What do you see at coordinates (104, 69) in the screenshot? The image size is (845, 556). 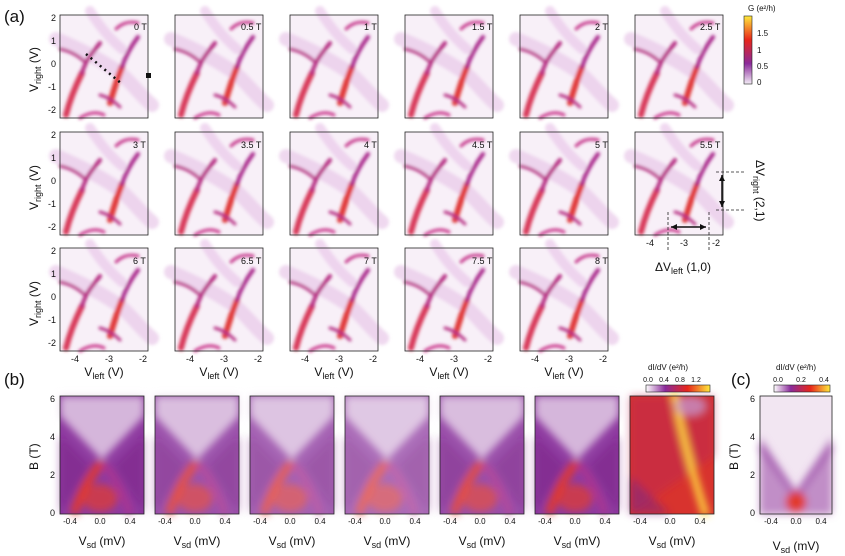 I see `cut-line` at bounding box center [104, 69].